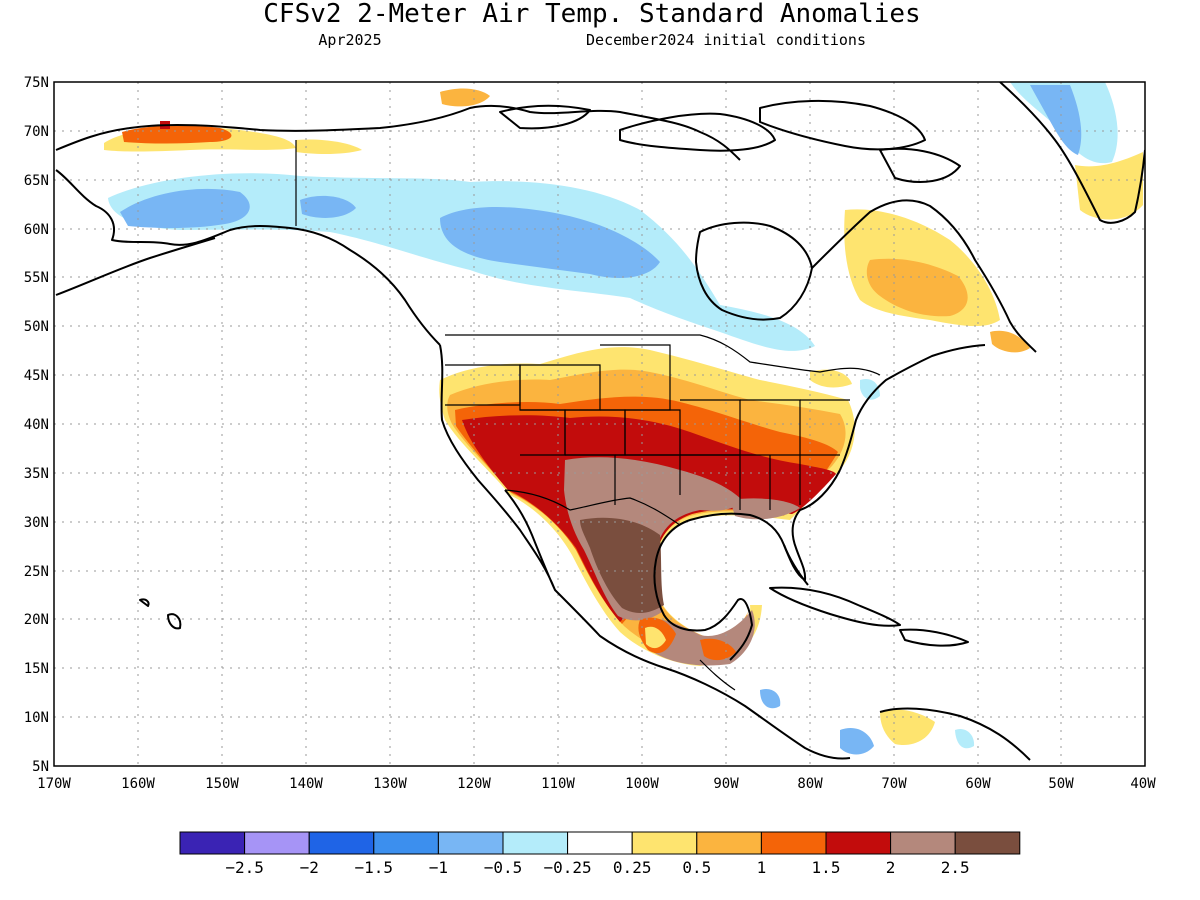  I want to click on initial-conditions: December2024 initial conditions, so click(726, 40).